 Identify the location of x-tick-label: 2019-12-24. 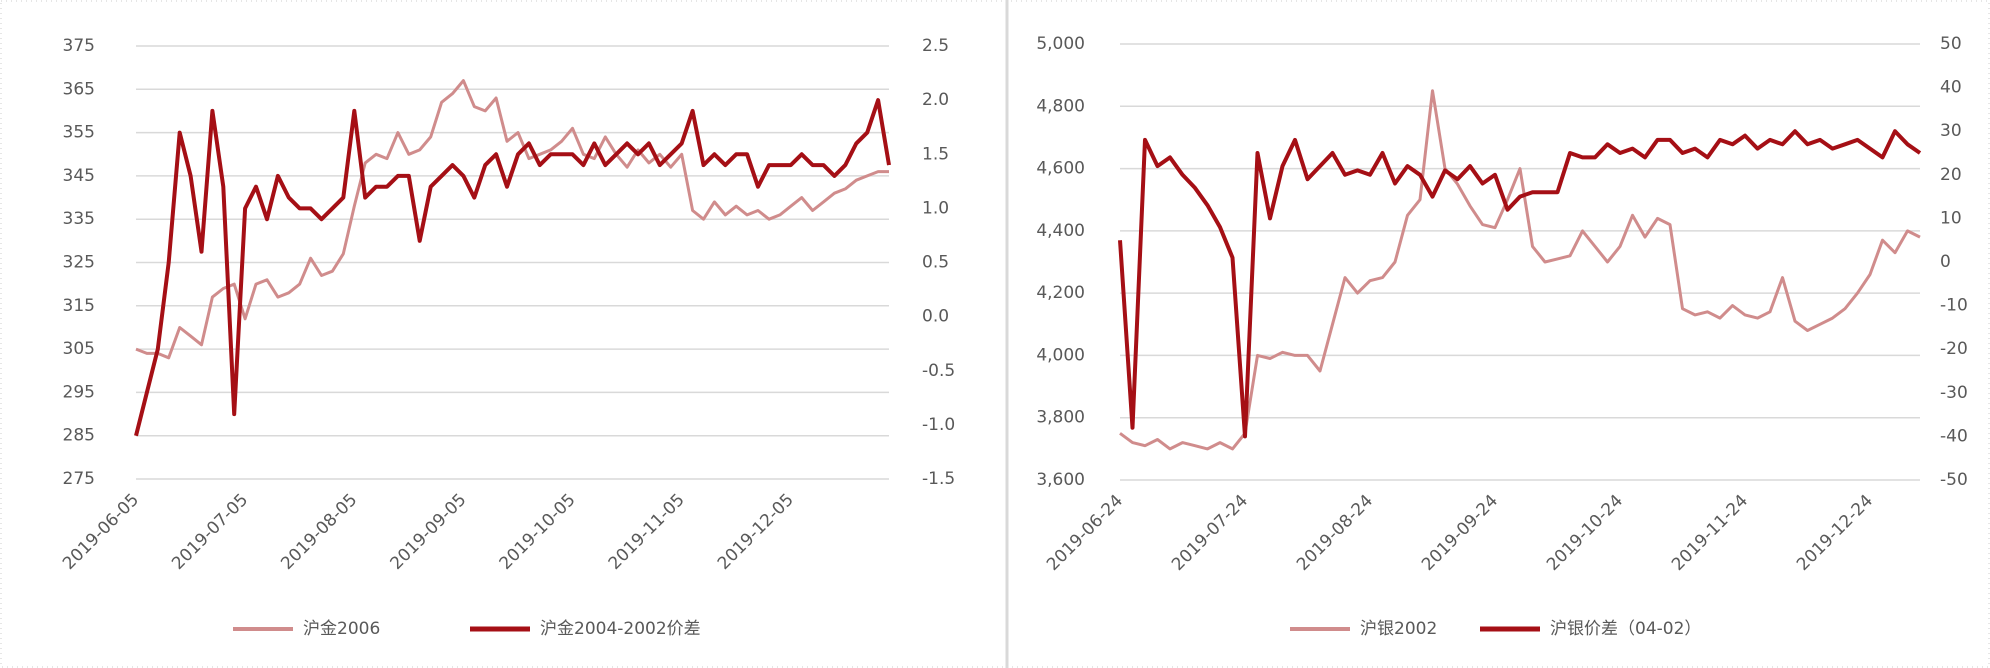
(1835, 533).